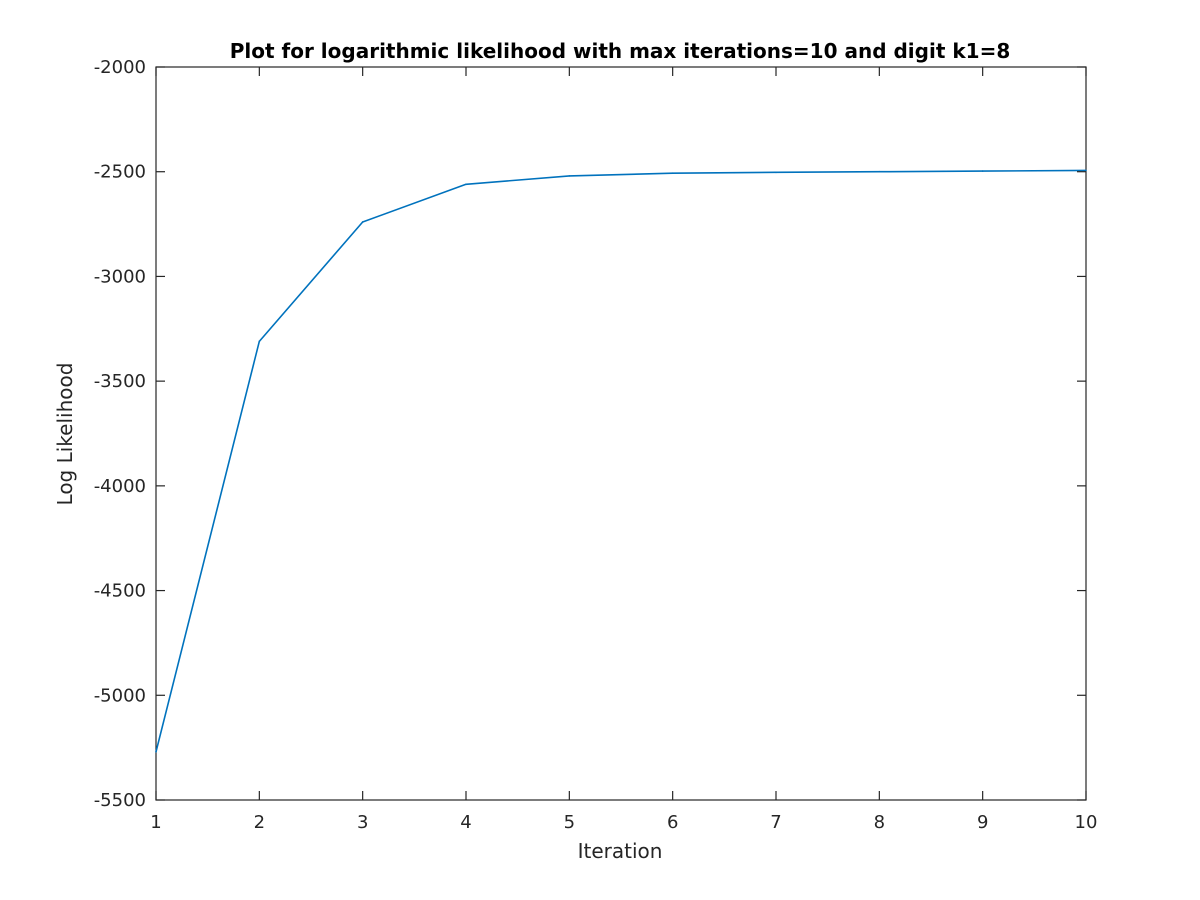 Image resolution: width=1200 pixels, height=900 pixels. I want to click on x-tick-label: 7, so click(775, 822).